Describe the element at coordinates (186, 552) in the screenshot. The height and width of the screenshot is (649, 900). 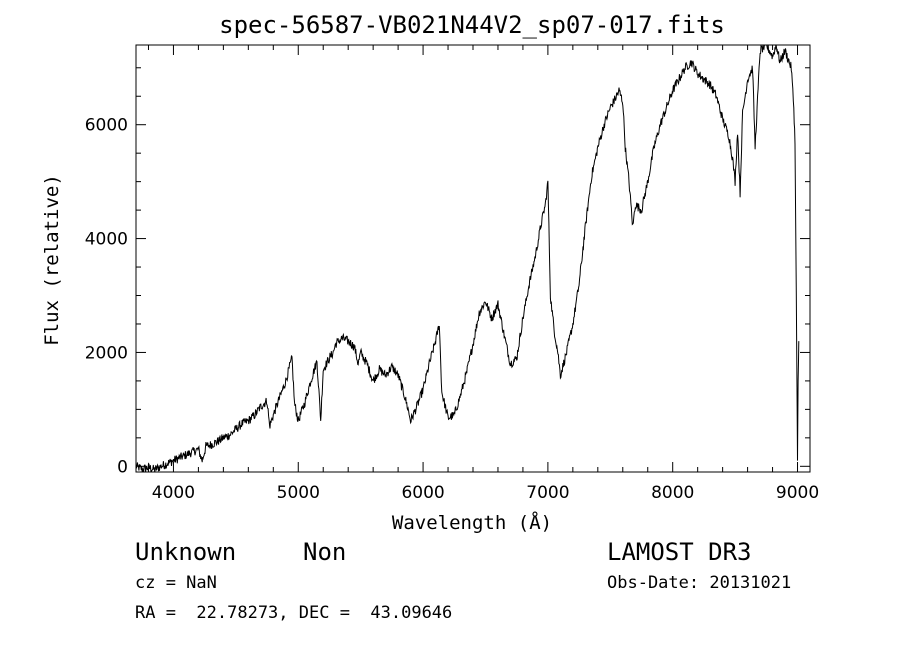
I see `spectral-class: Unknown` at that location.